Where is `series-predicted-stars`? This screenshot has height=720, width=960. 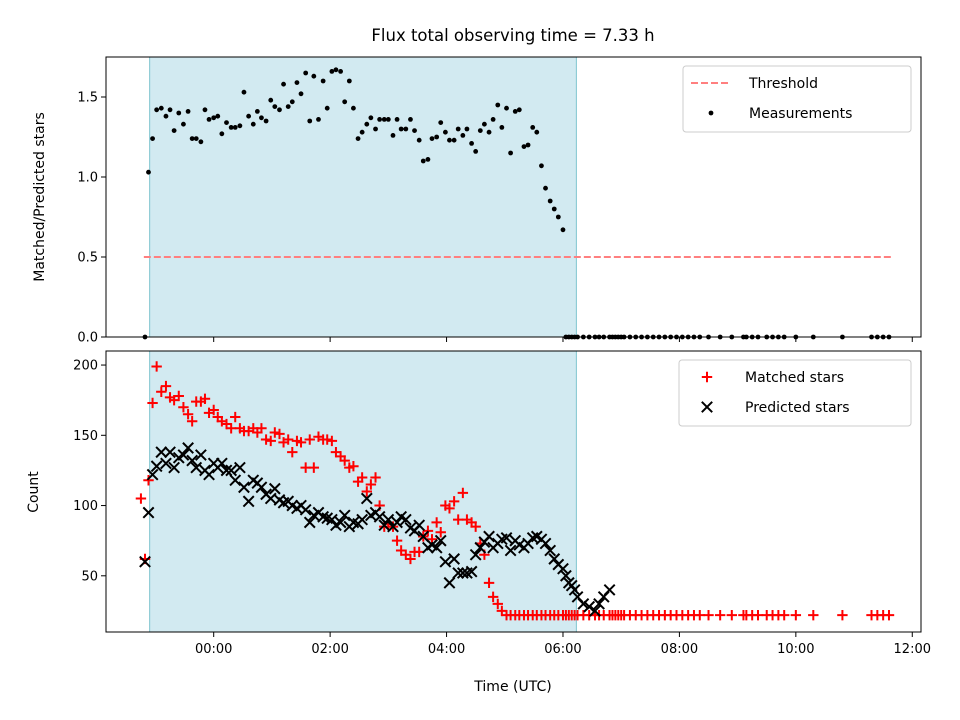 series-predicted-stars is located at coordinates (377, 529).